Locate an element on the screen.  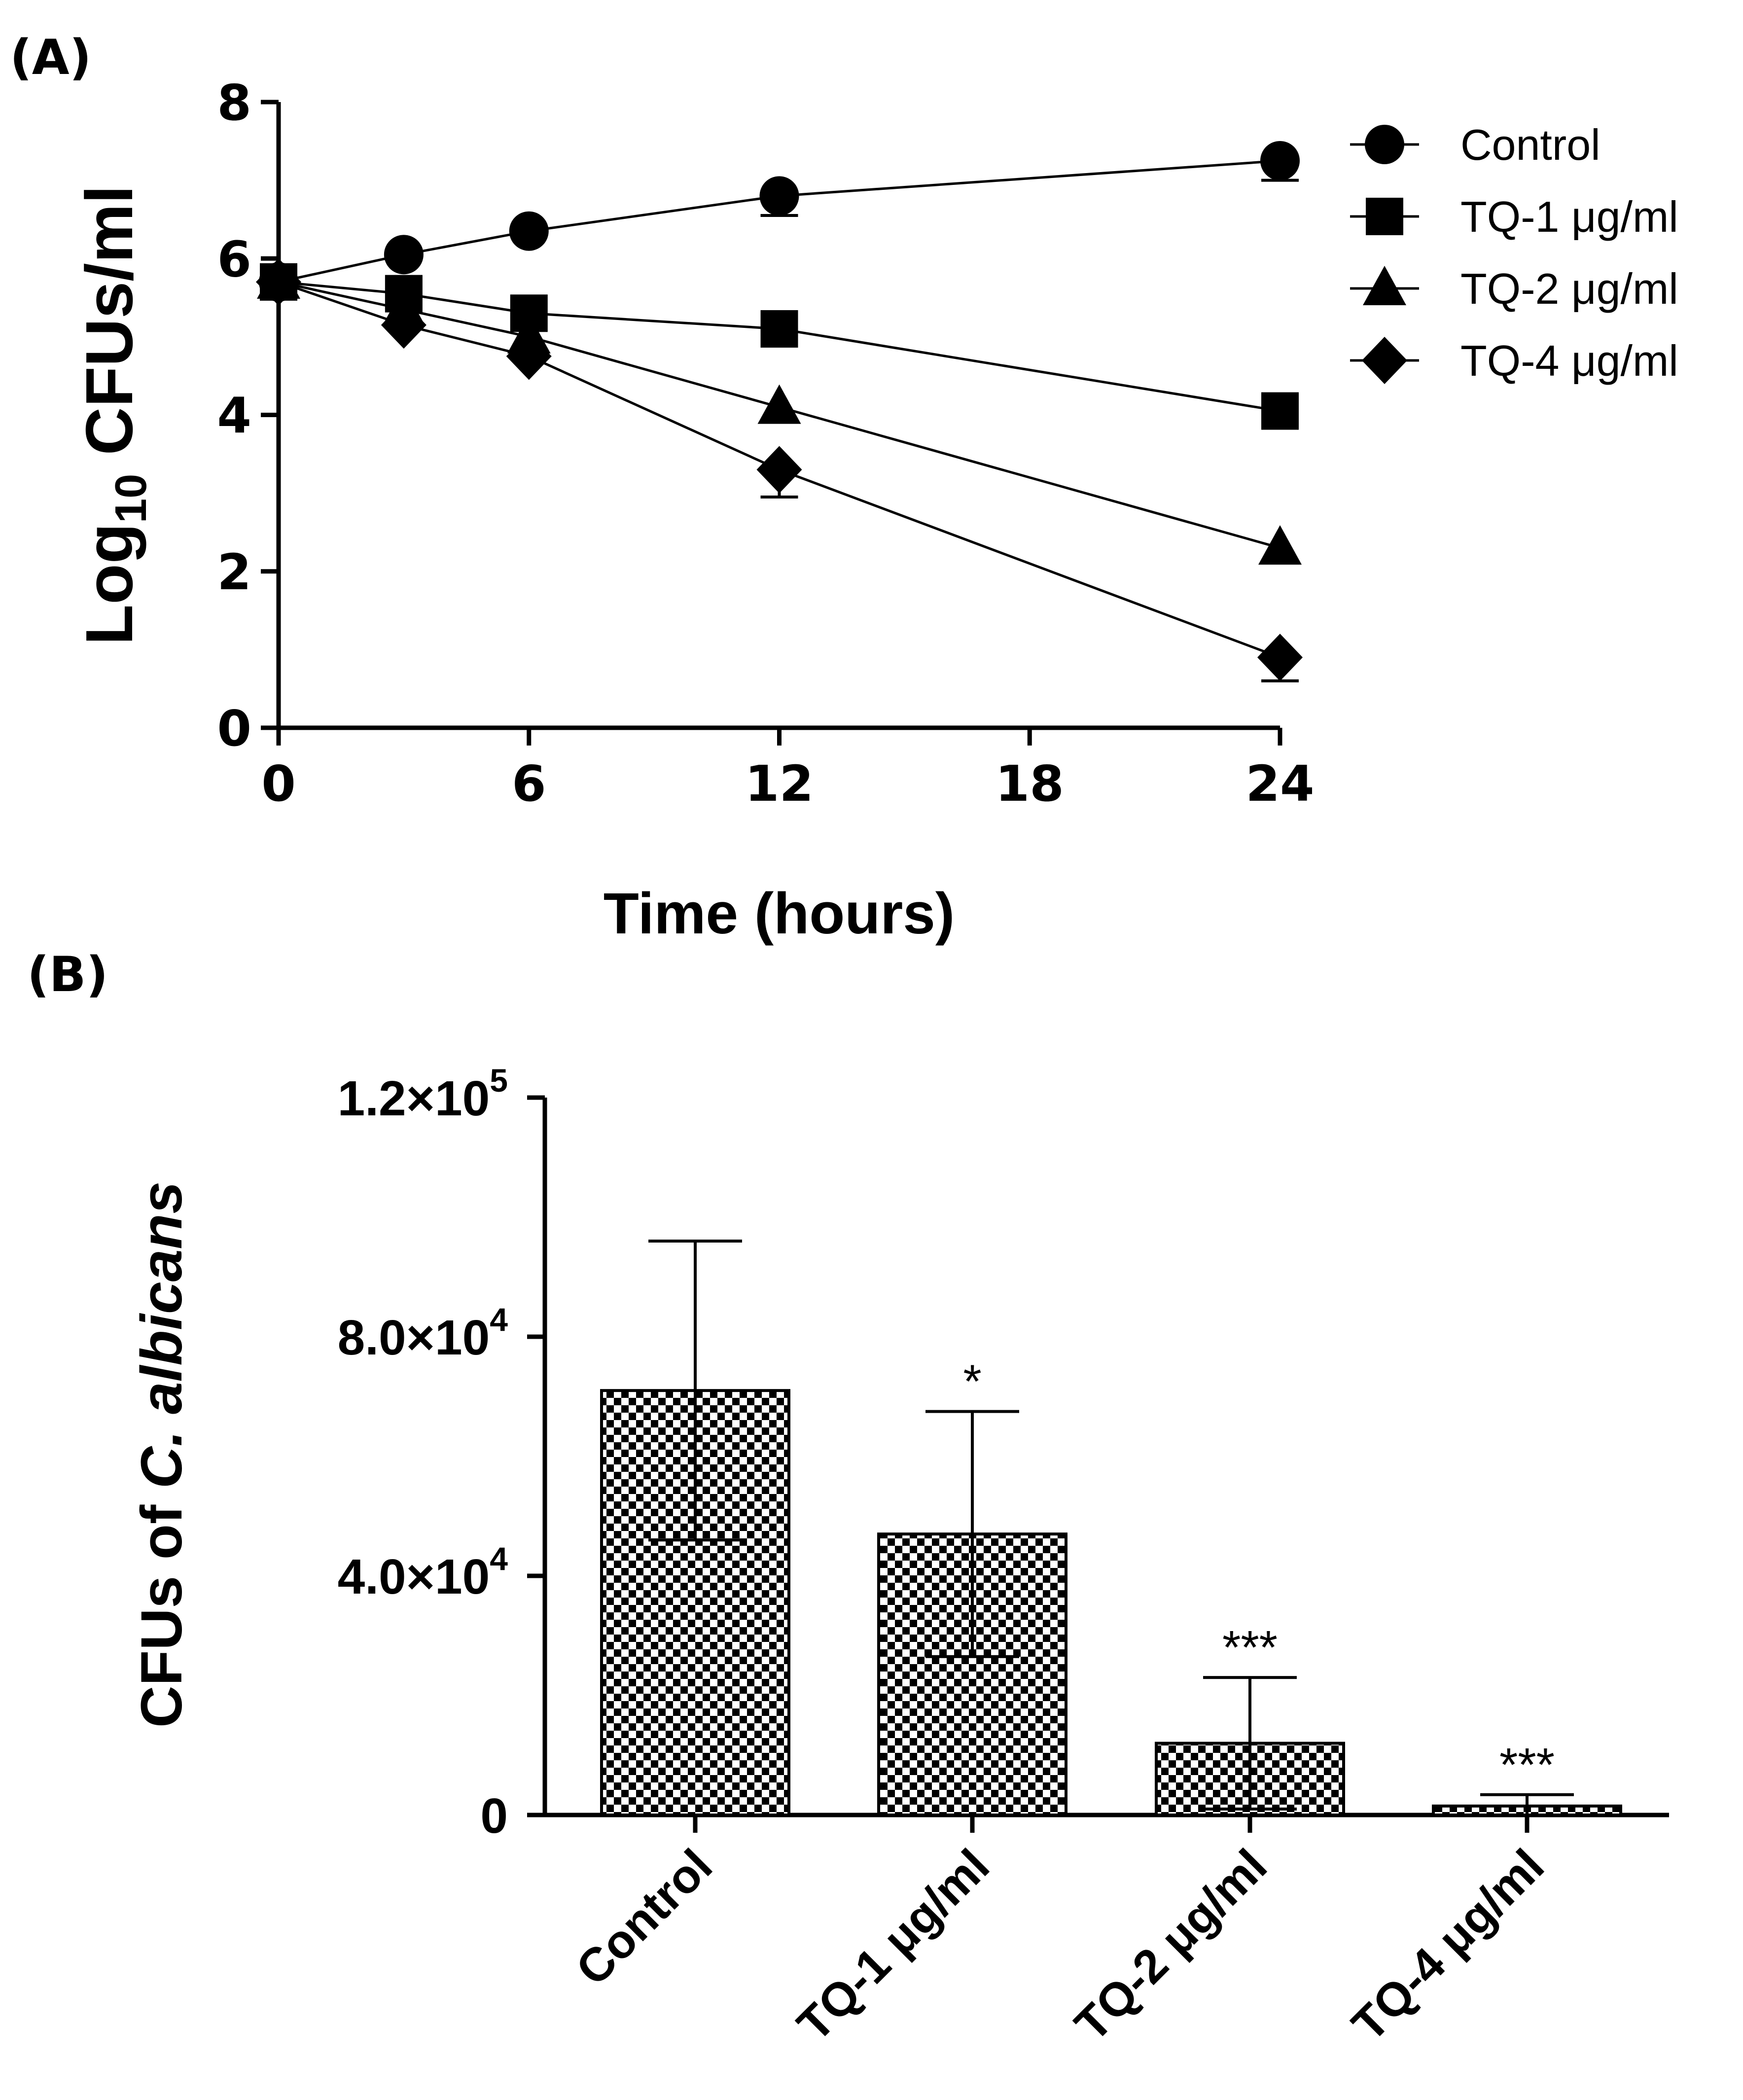
panel-a-x-tick-label: 6 is located at coordinates (529, 784).